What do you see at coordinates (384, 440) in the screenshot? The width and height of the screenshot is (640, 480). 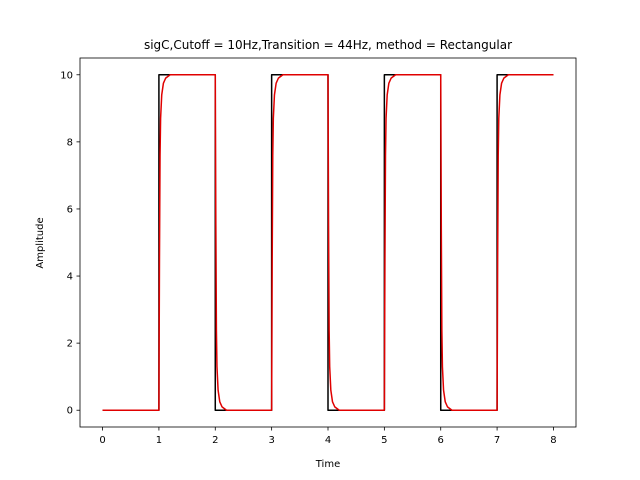 I see `x-tick-label: 5` at bounding box center [384, 440].